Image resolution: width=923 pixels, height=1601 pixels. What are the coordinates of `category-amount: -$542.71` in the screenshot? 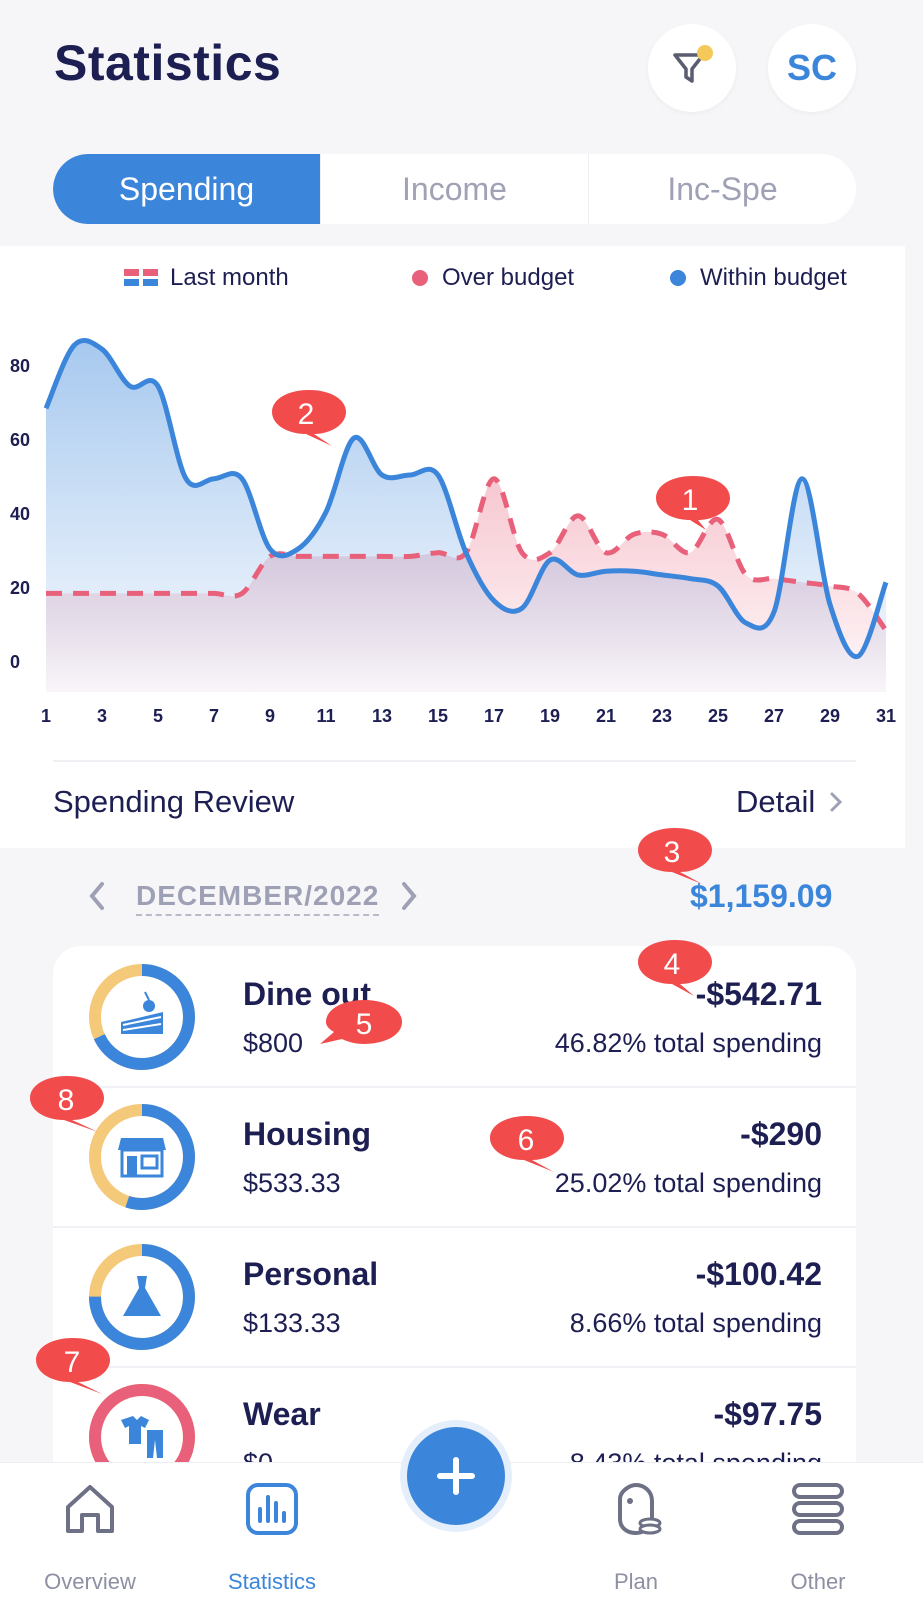 It's located at (758, 994).